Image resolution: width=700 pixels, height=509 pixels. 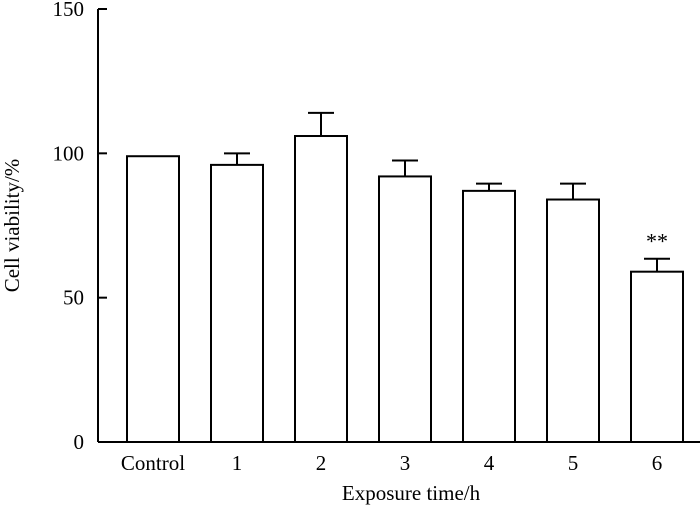 I want to click on x-axis: Control 1 2 3 4 5 6, so click(x=399, y=458).